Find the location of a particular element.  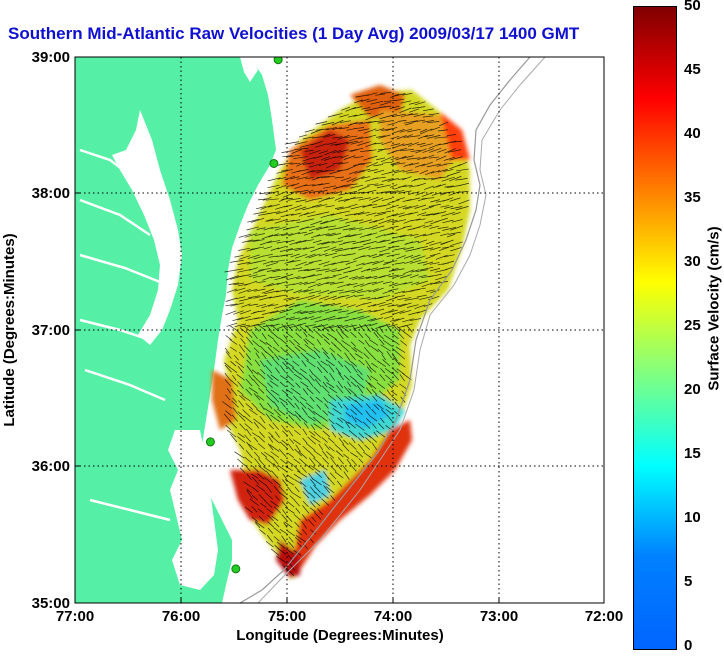

station-marker is located at coordinates (278, 61).